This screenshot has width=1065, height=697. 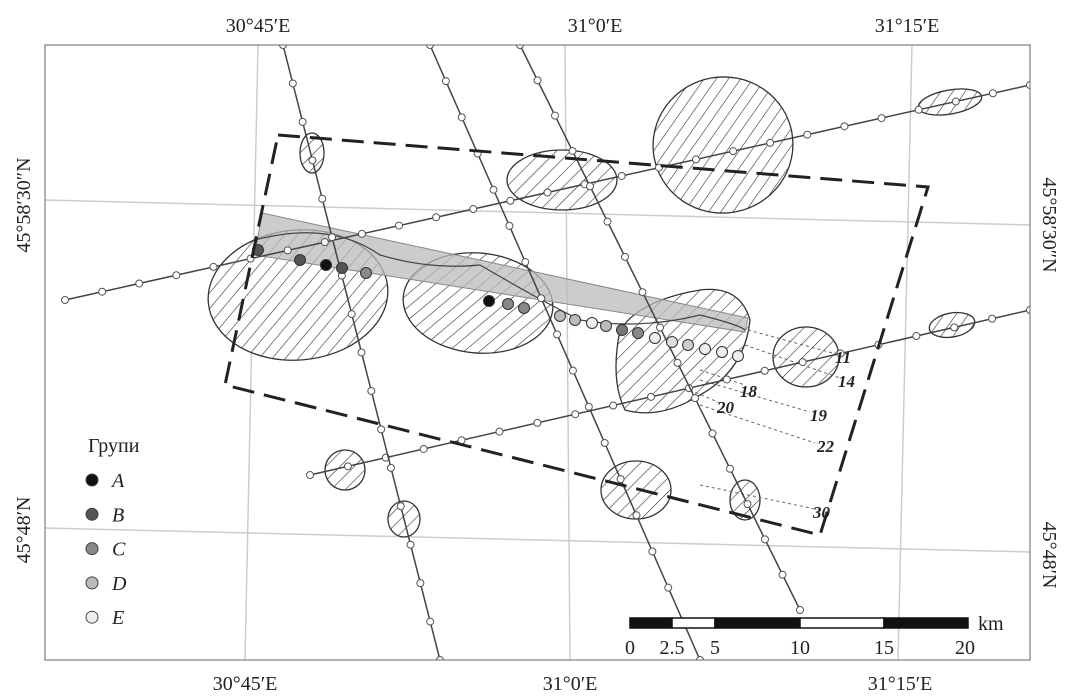 I want to click on right-label: 45°48′N, so click(x=1049, y=555).